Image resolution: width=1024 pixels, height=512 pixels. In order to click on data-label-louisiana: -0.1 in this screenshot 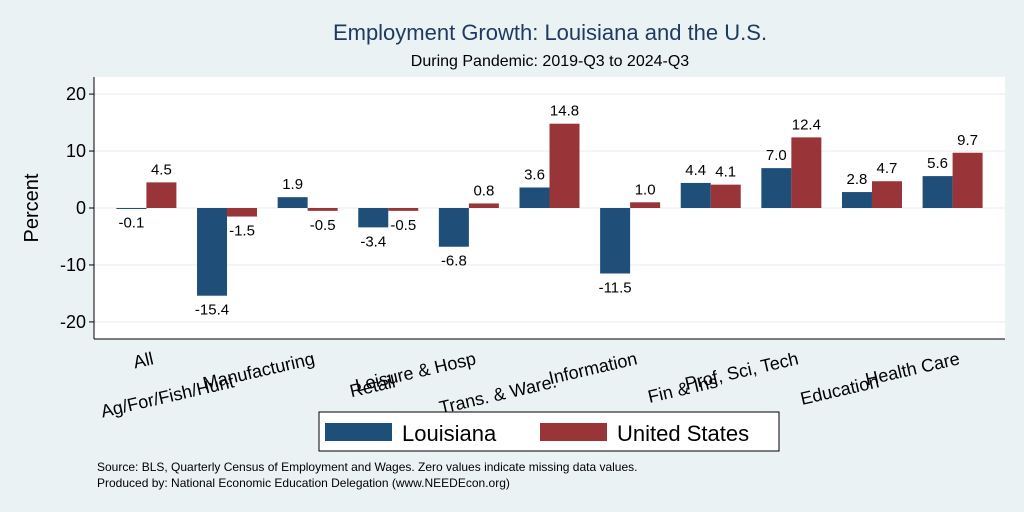, I will do `click(131, 223)`.